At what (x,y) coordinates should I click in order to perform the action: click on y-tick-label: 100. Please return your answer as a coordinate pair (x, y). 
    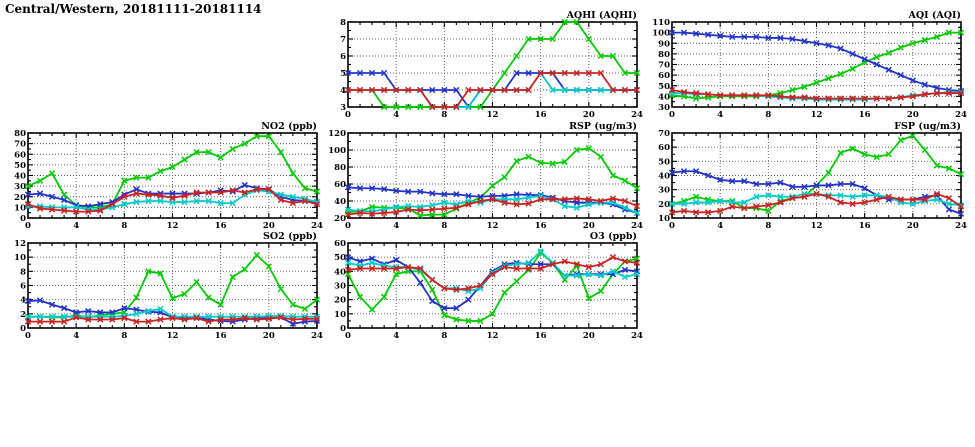
    Looking at the image, I should click on (337, 151).